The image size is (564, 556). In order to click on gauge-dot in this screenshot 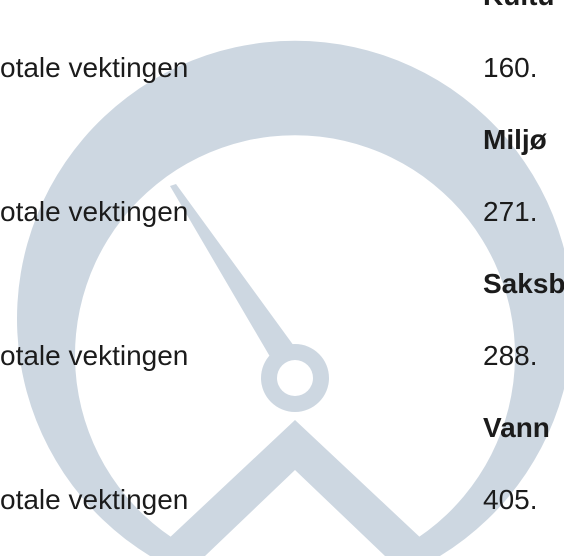, I will do `click(295, 95)`.